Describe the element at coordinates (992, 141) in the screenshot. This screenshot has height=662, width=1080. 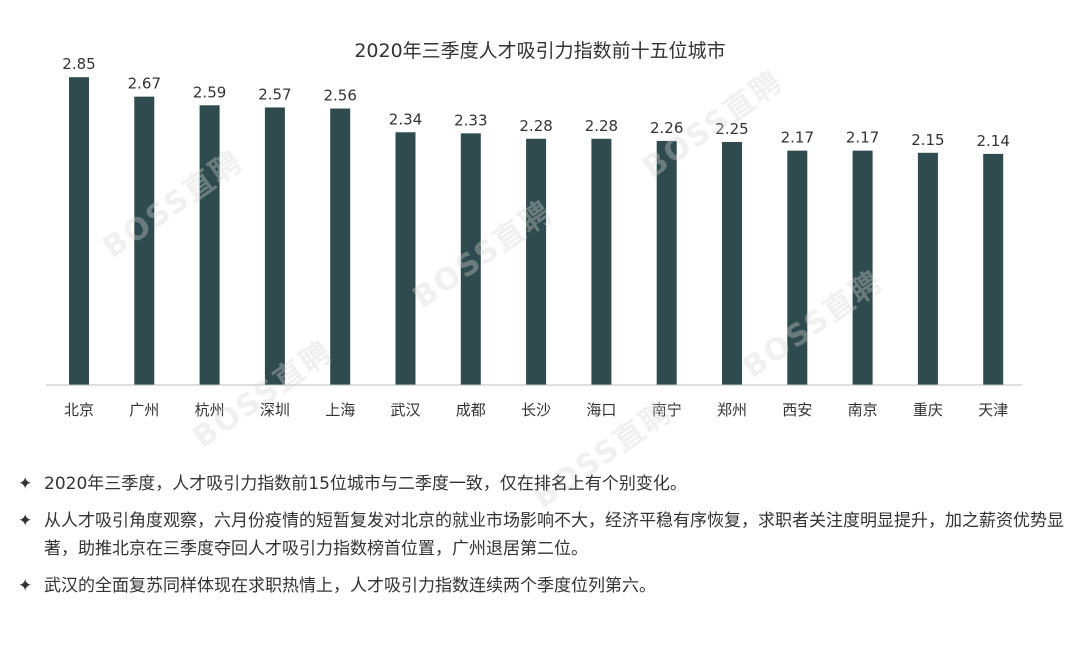
I see `data-label: 2.14` at that location.